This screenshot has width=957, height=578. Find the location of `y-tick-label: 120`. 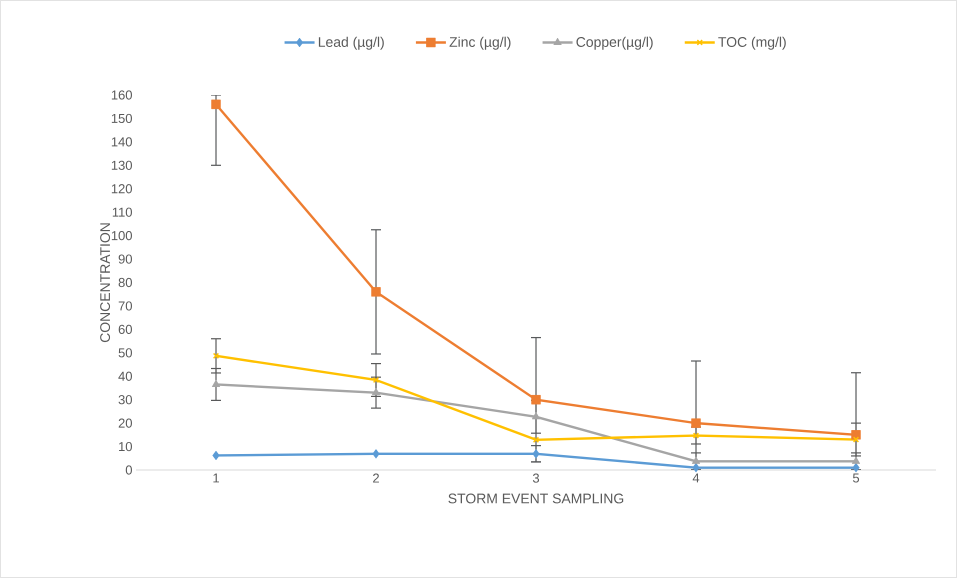

y-tick-label: 120 is located at coordinates (122, 189).